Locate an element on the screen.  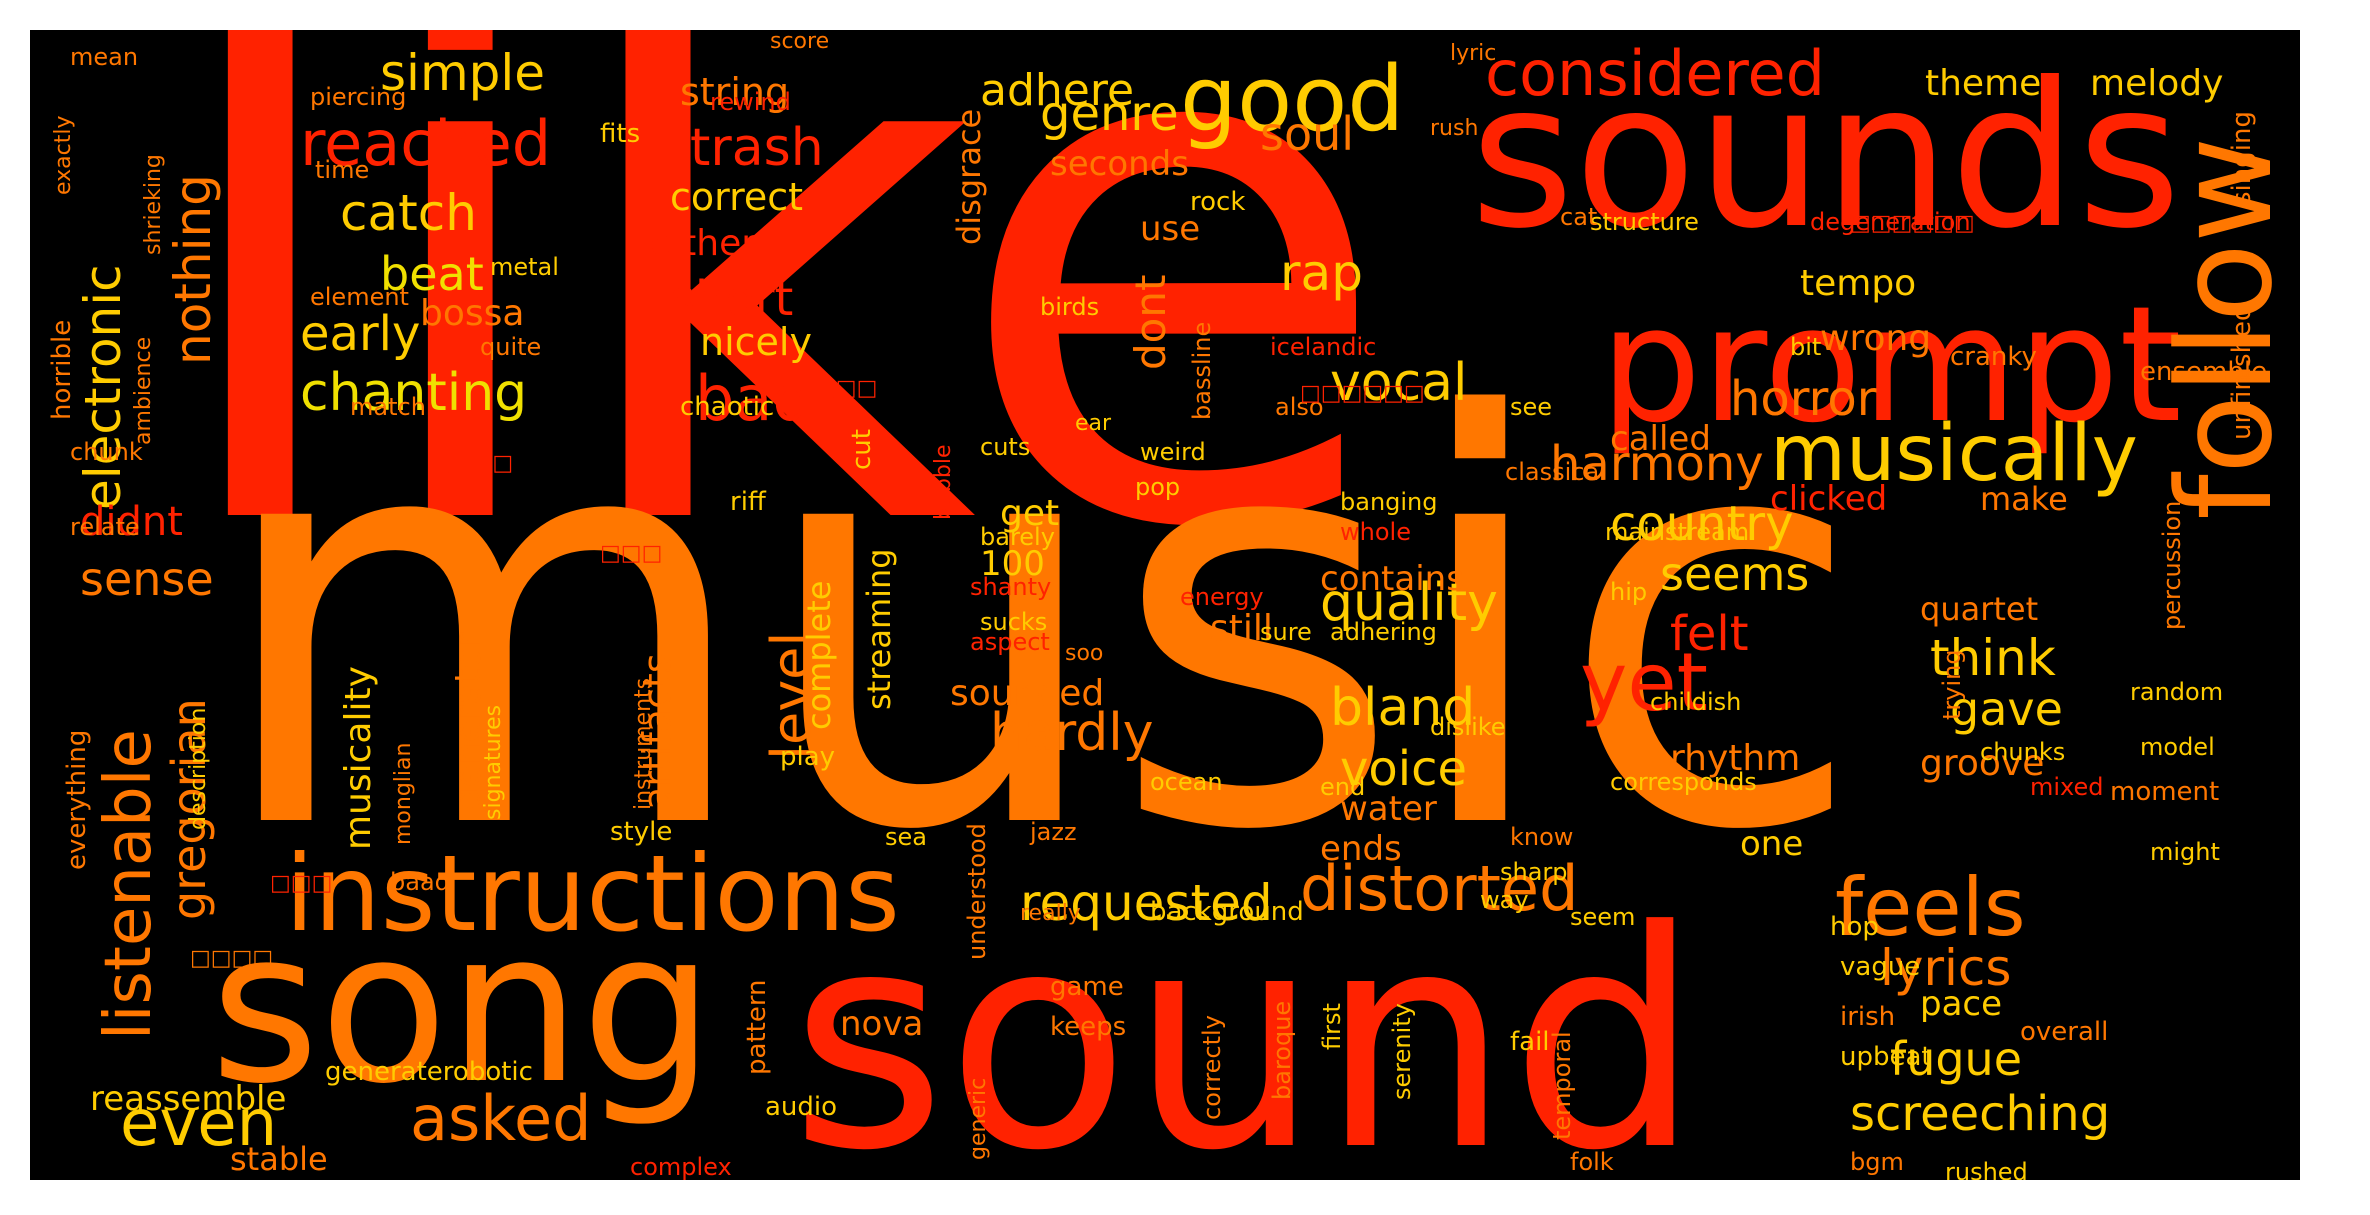
word-172: temporal is located at coordinates (1562, 1085).